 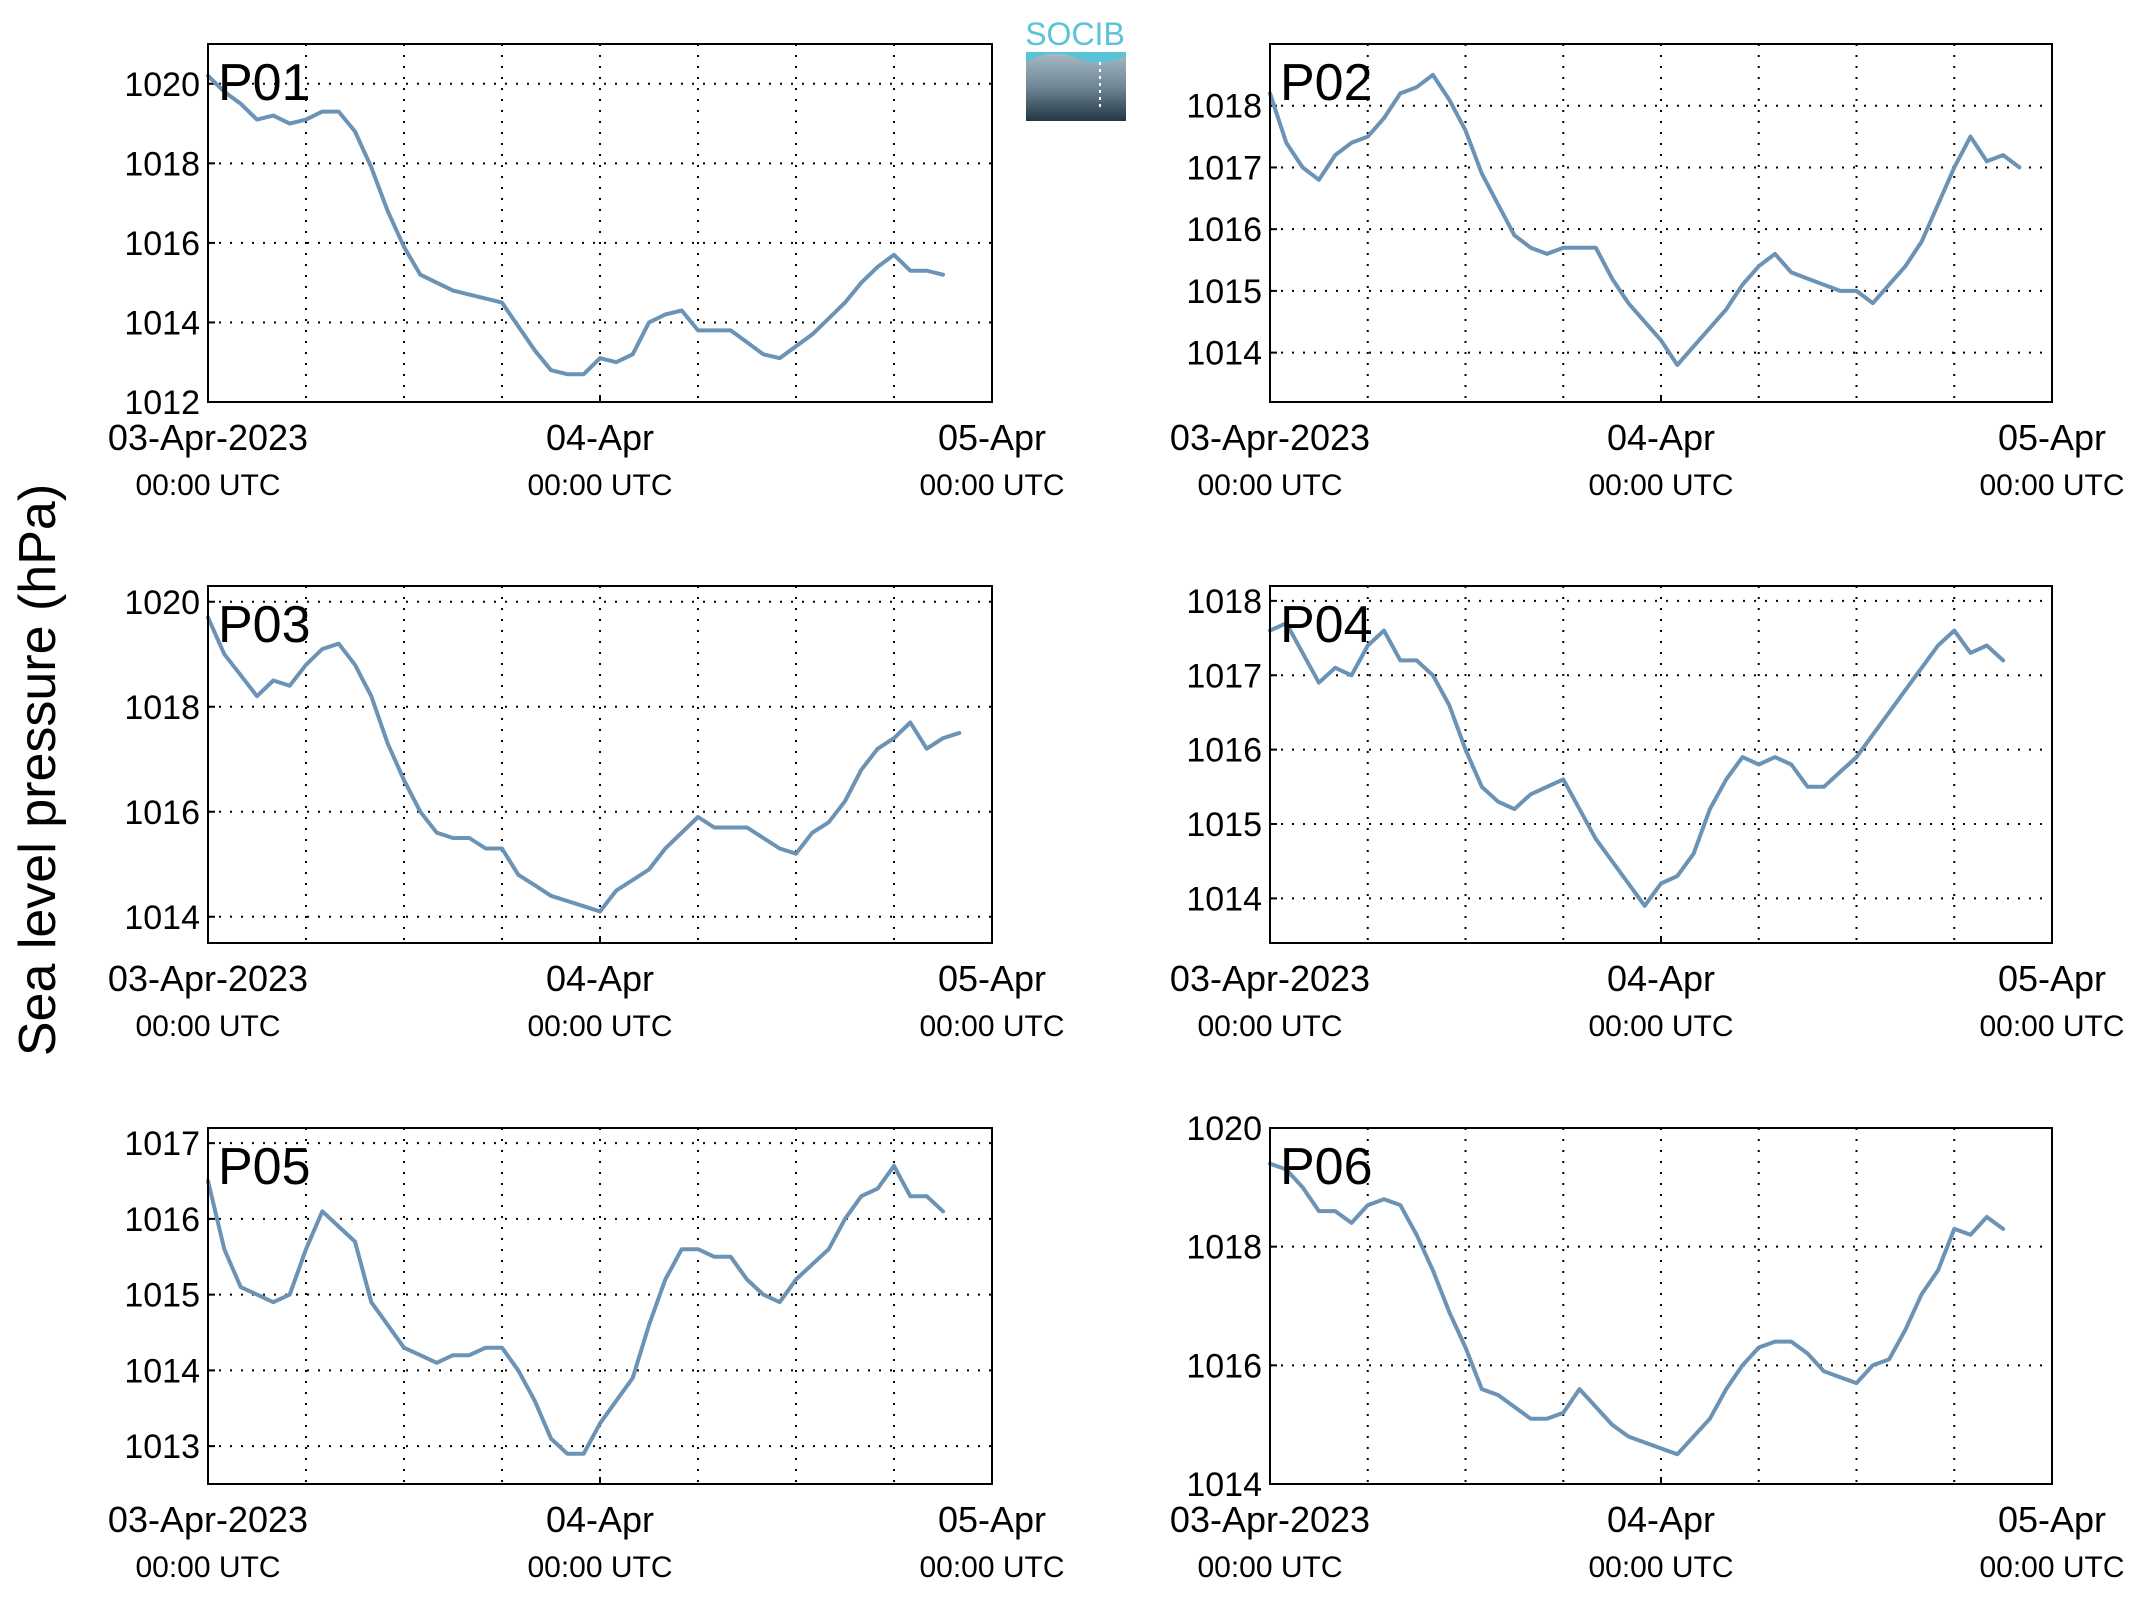 What do you see at coordinates (264, 83) in the screenshot?
I see `panel-station-label: P01` at bounding box center [264, 83].